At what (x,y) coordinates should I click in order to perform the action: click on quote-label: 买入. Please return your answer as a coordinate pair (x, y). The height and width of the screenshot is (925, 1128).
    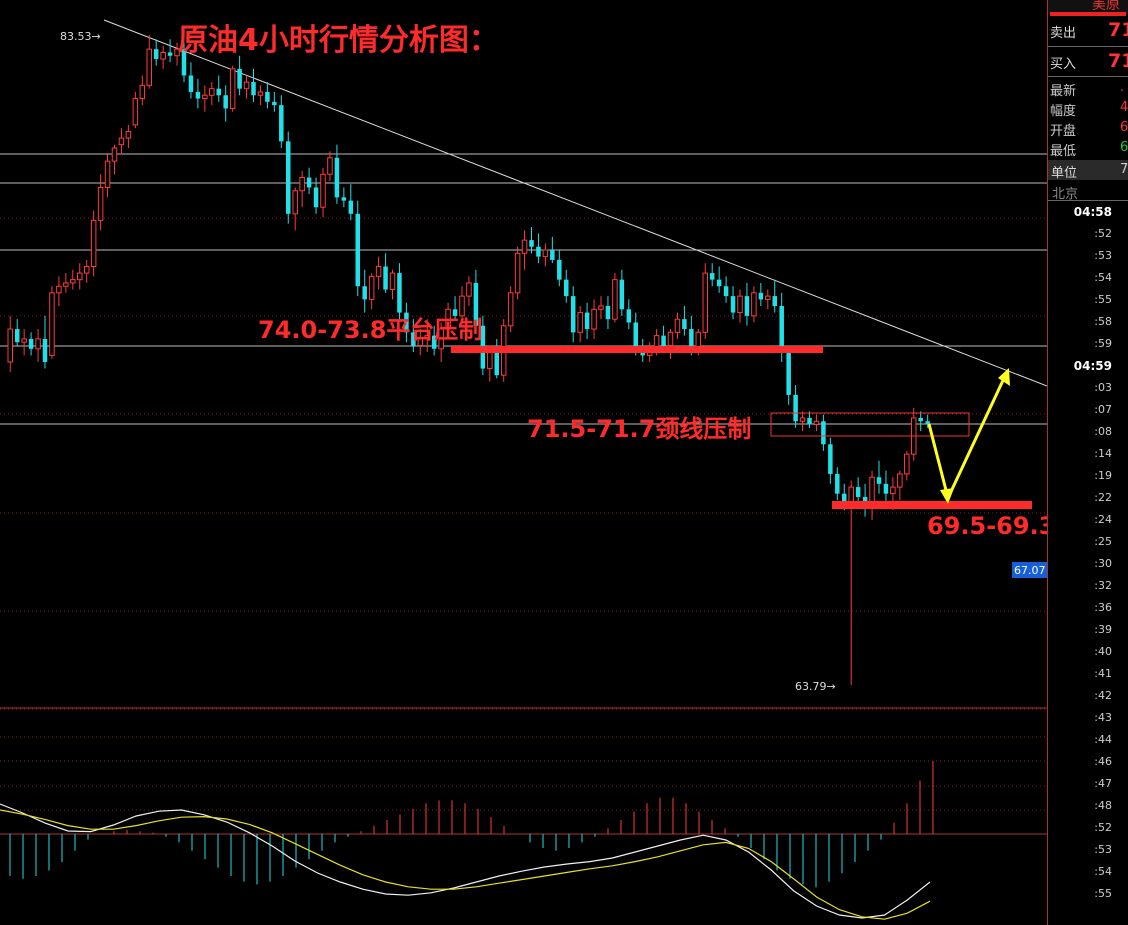
    Looking at the image, I should click on (1063, 64).